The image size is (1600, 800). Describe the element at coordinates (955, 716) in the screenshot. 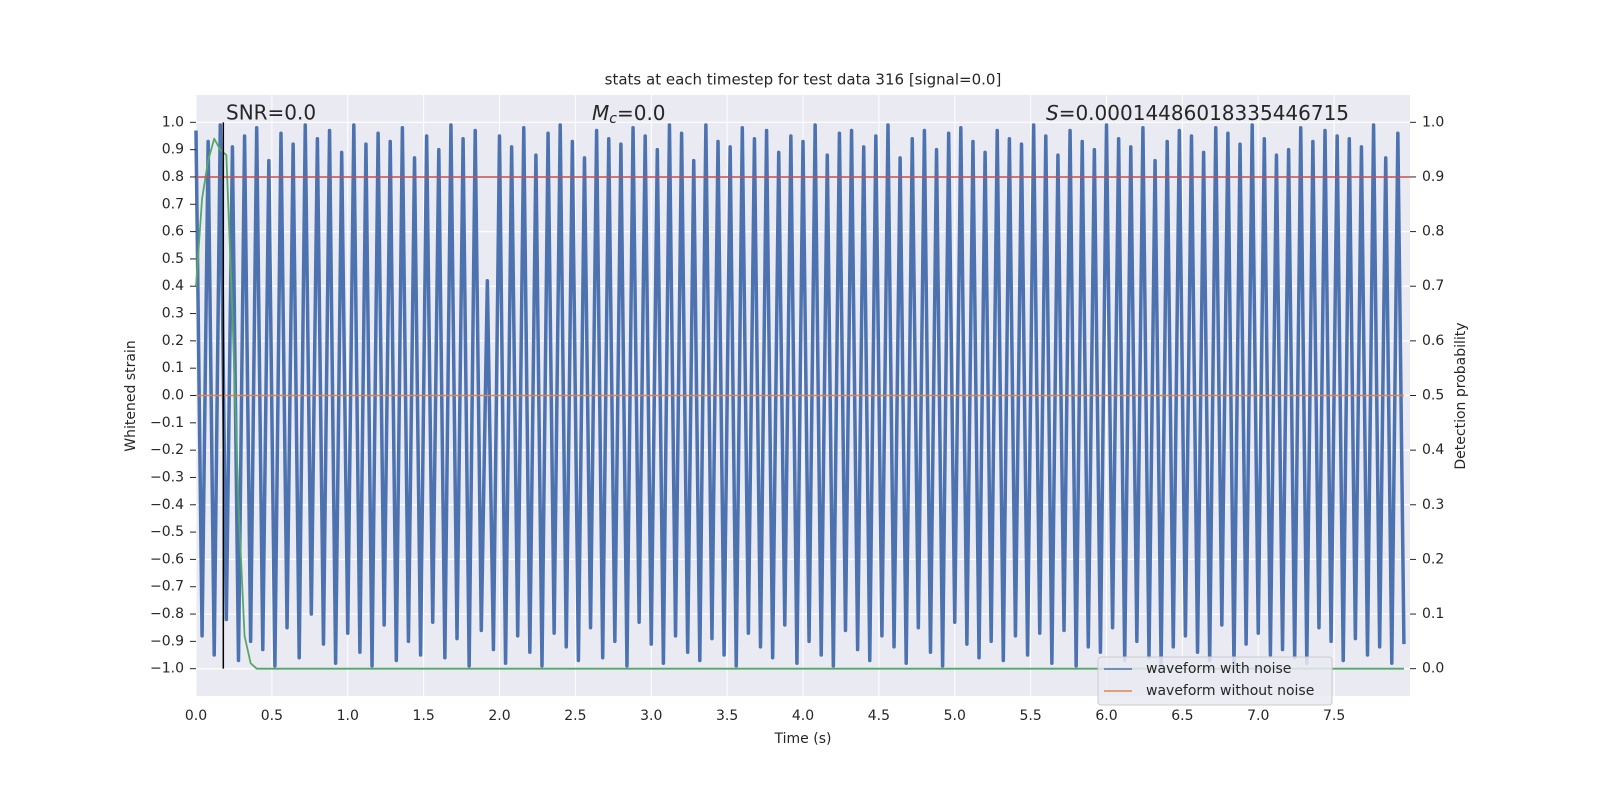

I see `x-tick-label: 5.0` at that location.